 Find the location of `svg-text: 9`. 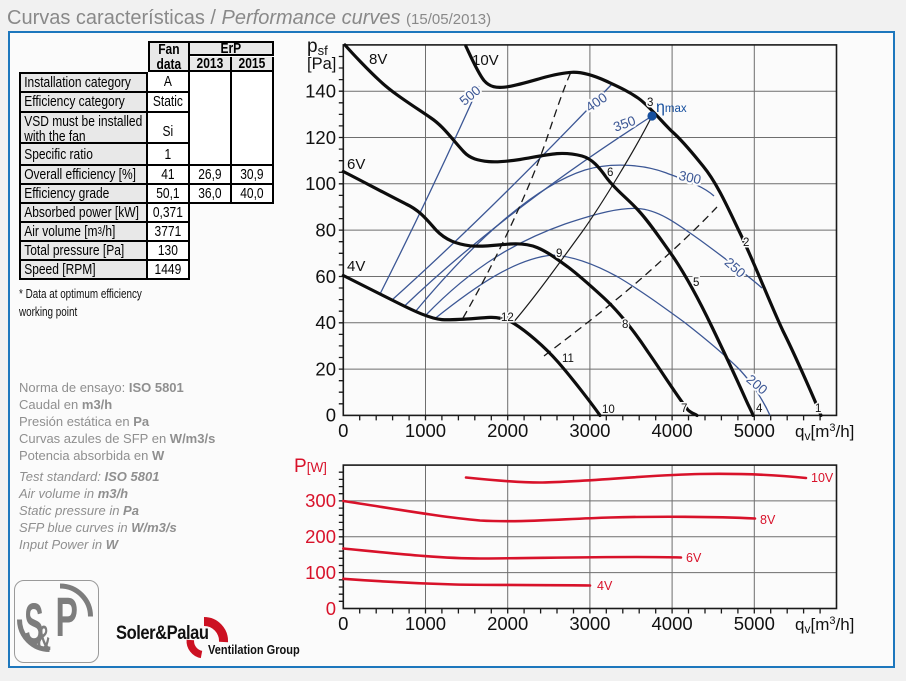

svg-text: 9 is located at coordinates (559, 254).